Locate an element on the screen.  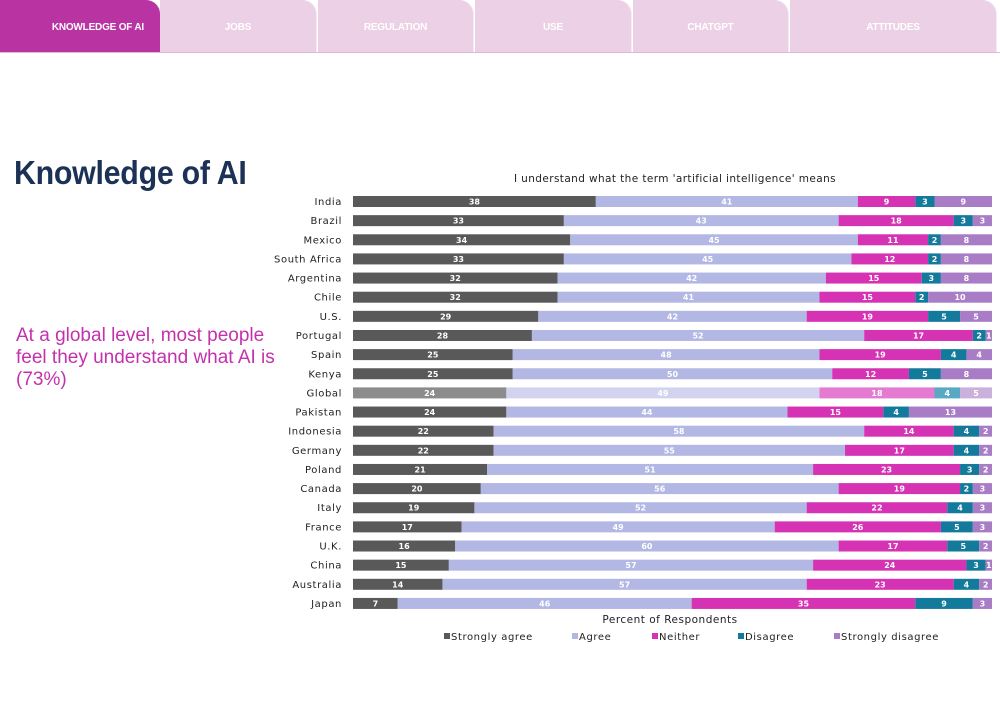
tab-jobs: JOBS is located at coordinates (238, 26).